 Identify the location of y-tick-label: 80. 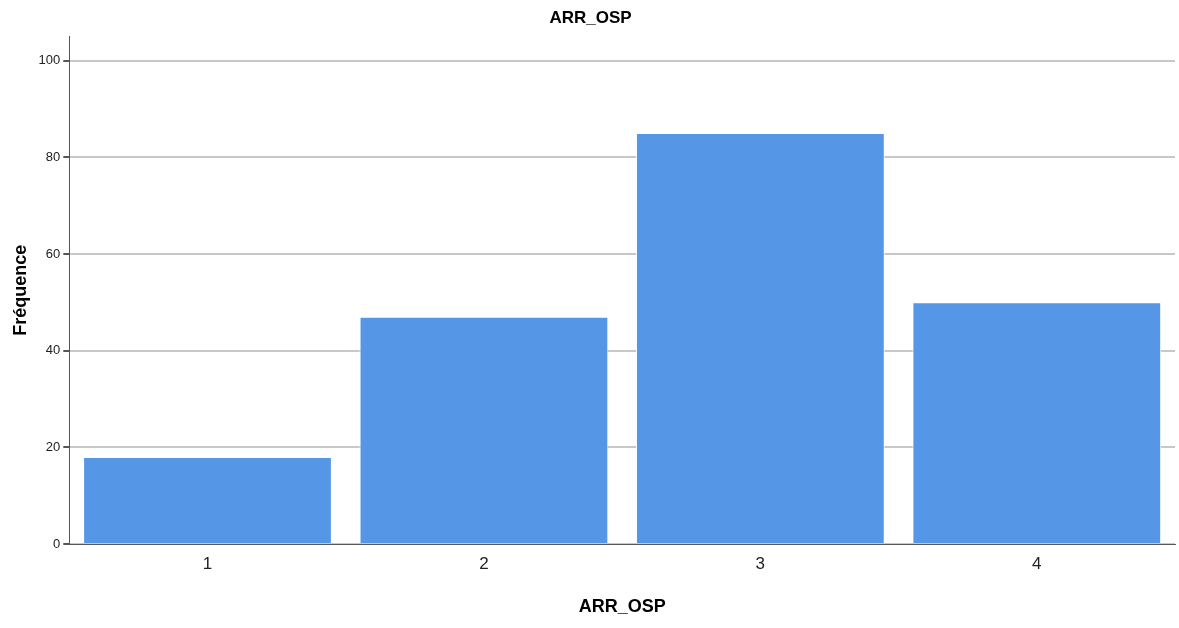
(53, 156).